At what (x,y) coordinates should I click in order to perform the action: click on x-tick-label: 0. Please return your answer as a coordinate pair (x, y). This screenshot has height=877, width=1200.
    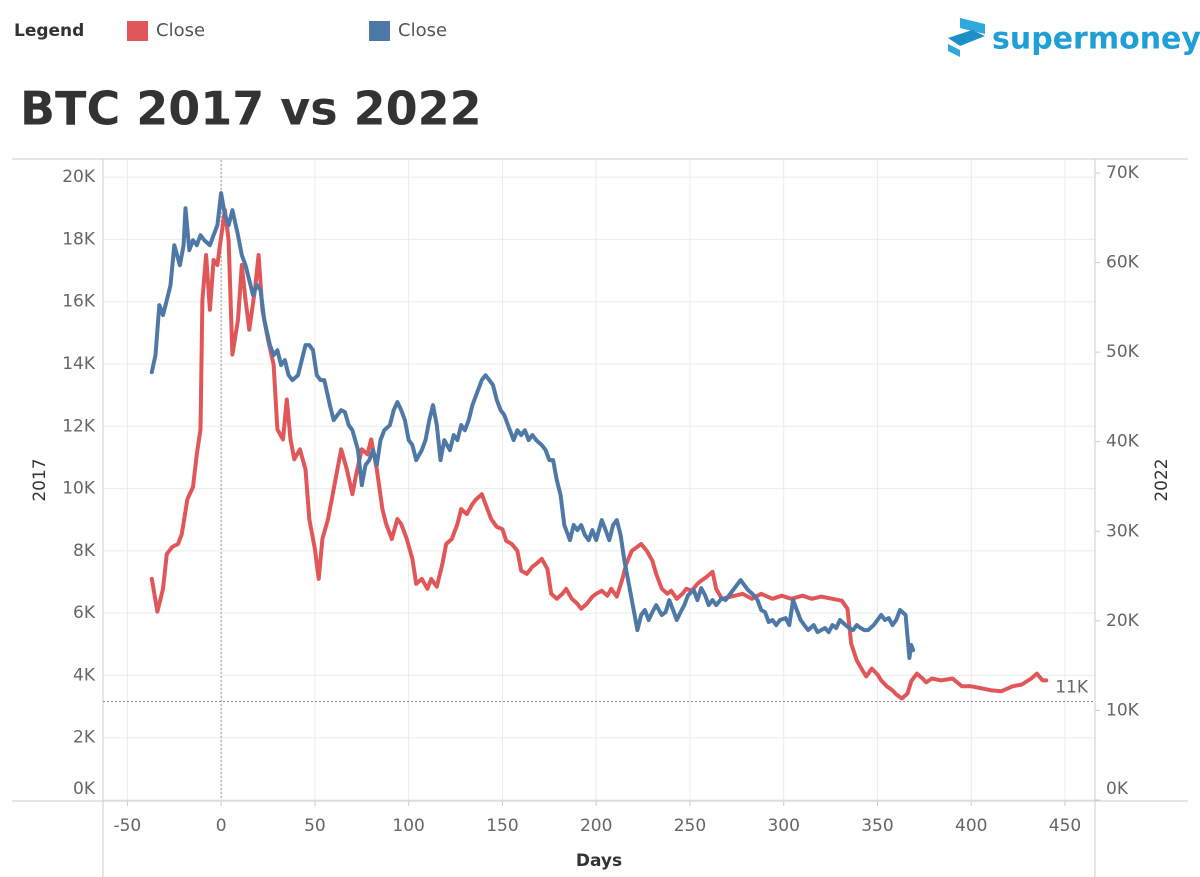
    Looking at the image, I should click on (221, 826).